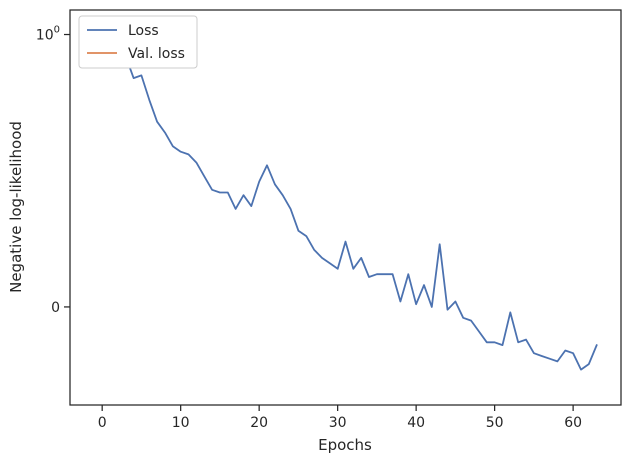 This screenshot has height=464, width=627. What do you see at coordinates (338, 423) in the screenshot?
I see `x-tick-label: 30` at bounding box center [338, 423].